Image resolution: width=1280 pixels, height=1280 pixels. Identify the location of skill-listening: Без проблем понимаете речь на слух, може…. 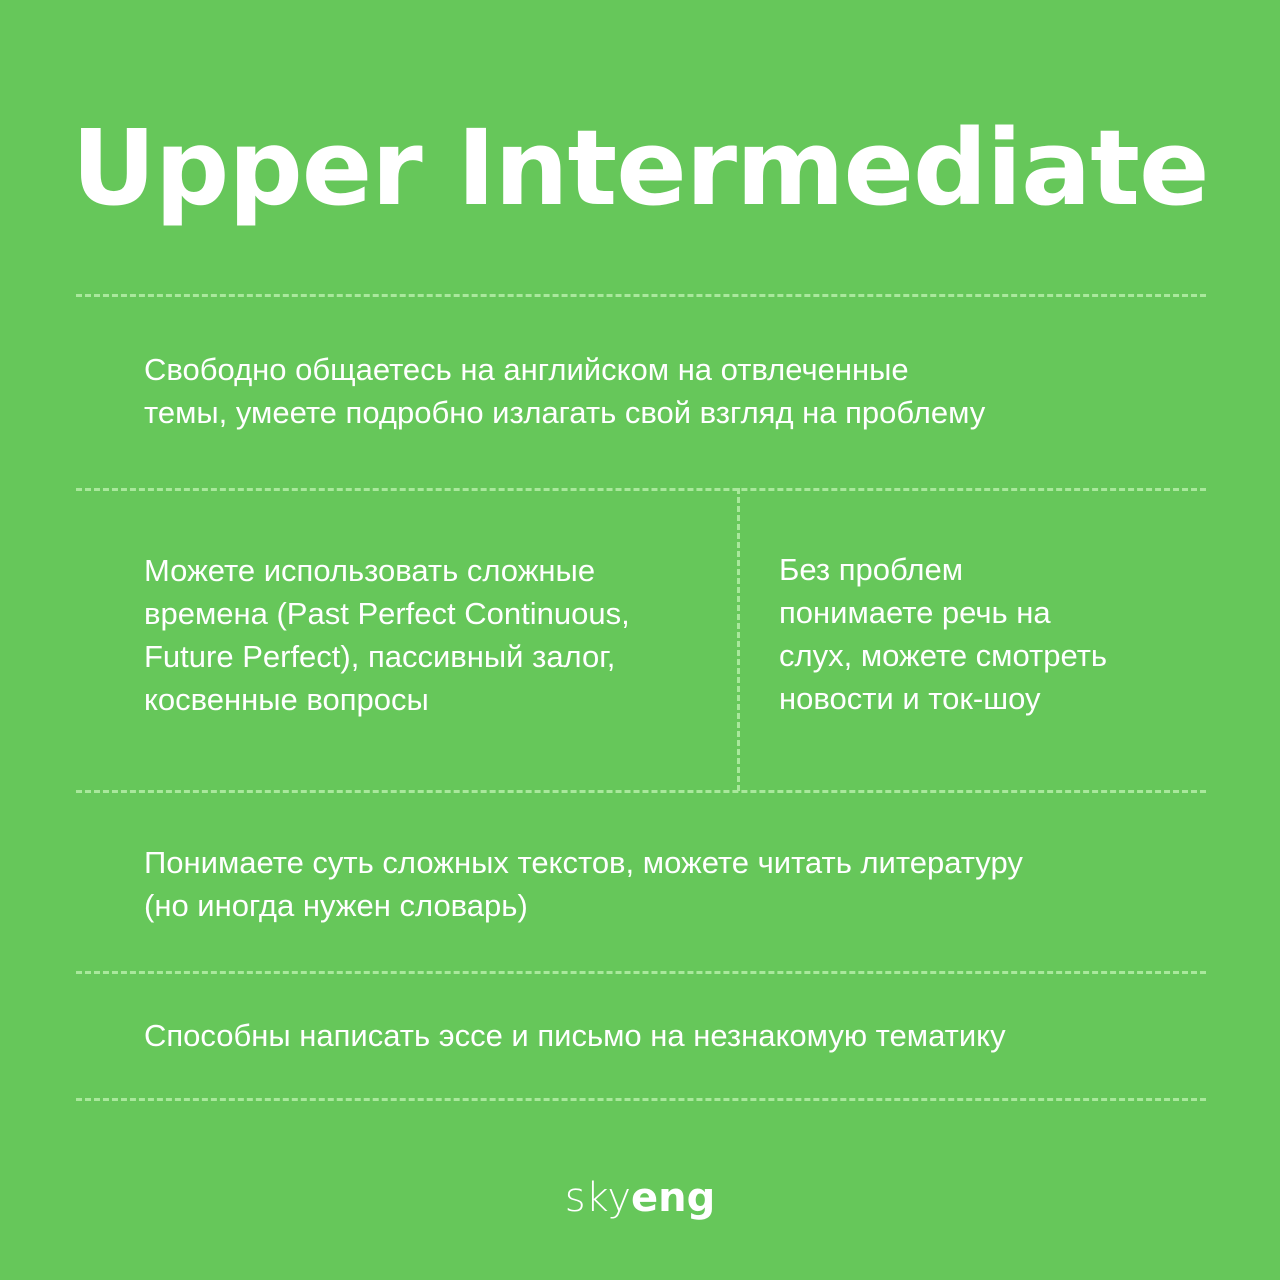
(943, 634).